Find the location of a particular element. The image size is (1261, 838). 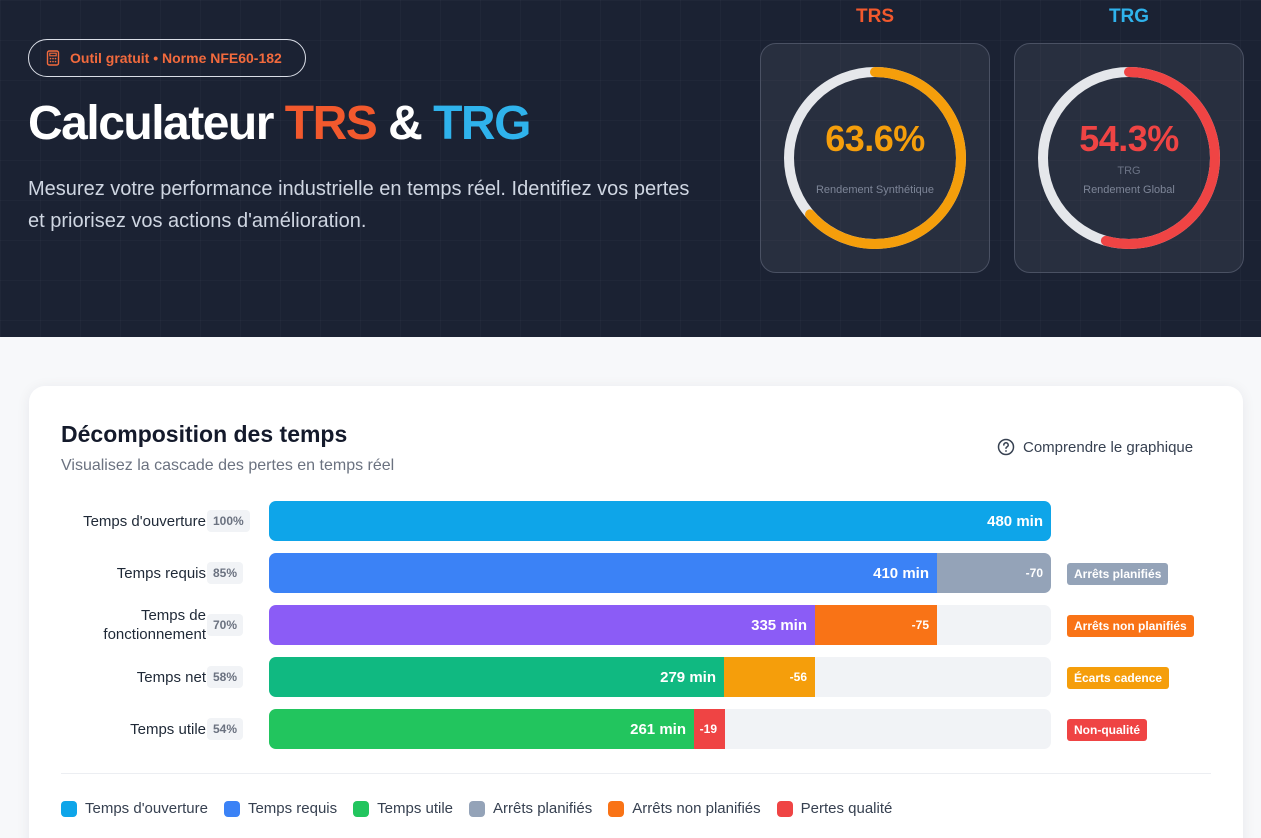

row-label: Temps net is located at coordinates (171, 677).